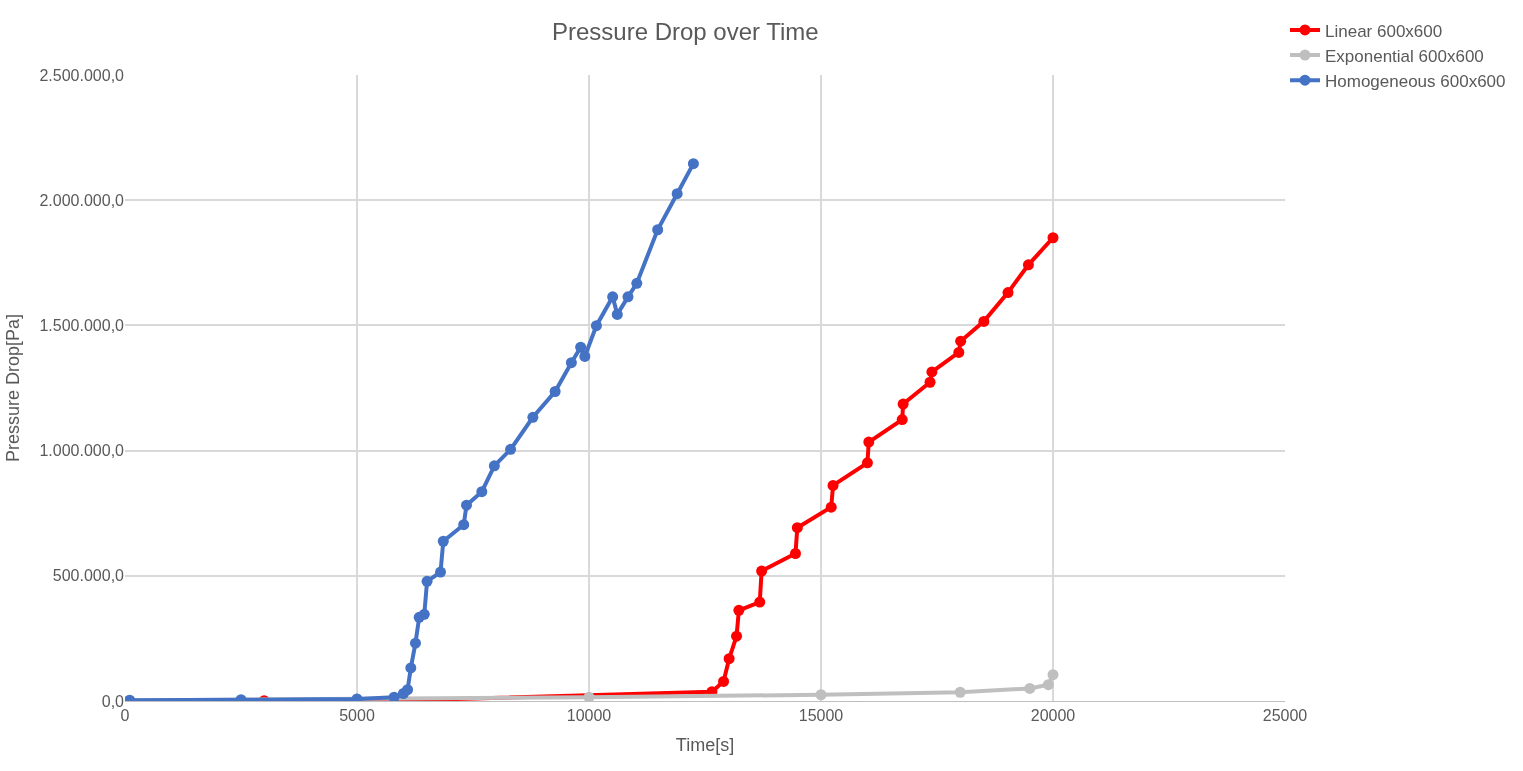  Describe the element at coordinates (125, 716) in the screenshot. I see `x-tick-label: 0` at that location.